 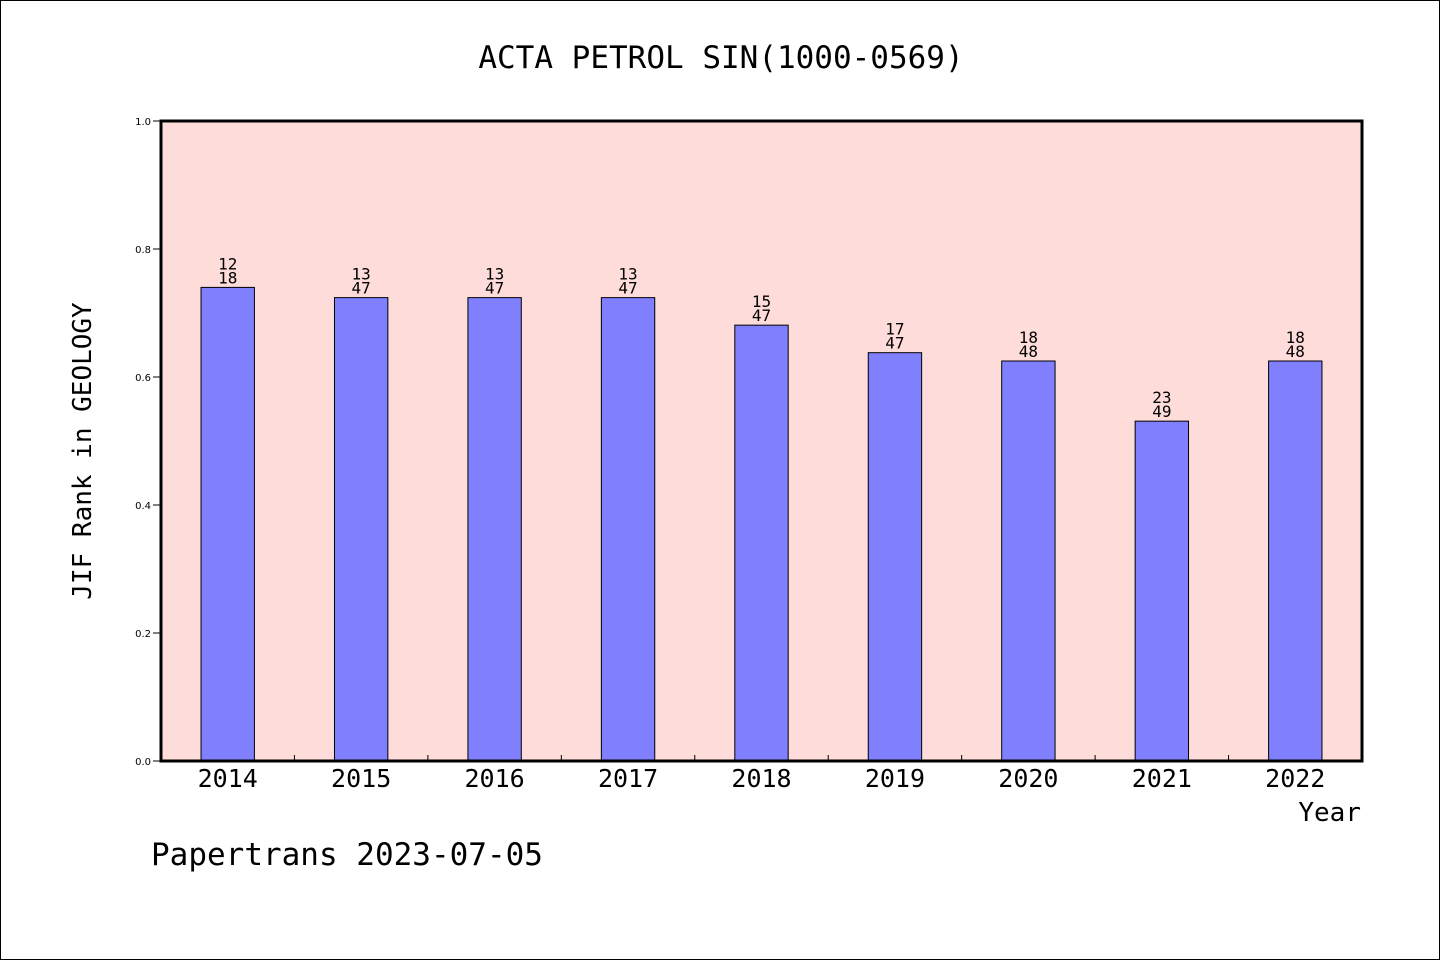 I want to click on y-axis-label: JIF Rank in GEOLOGY, so click(x=83, y=451).